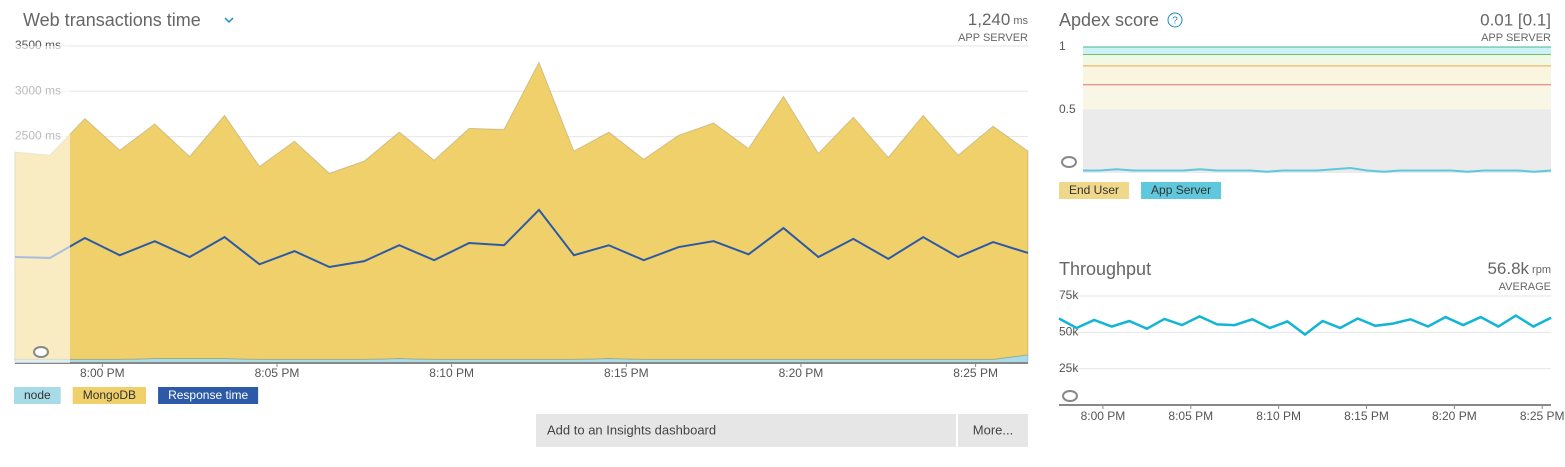  I want to click on summary: 1,240 ms, so click(998, 19).